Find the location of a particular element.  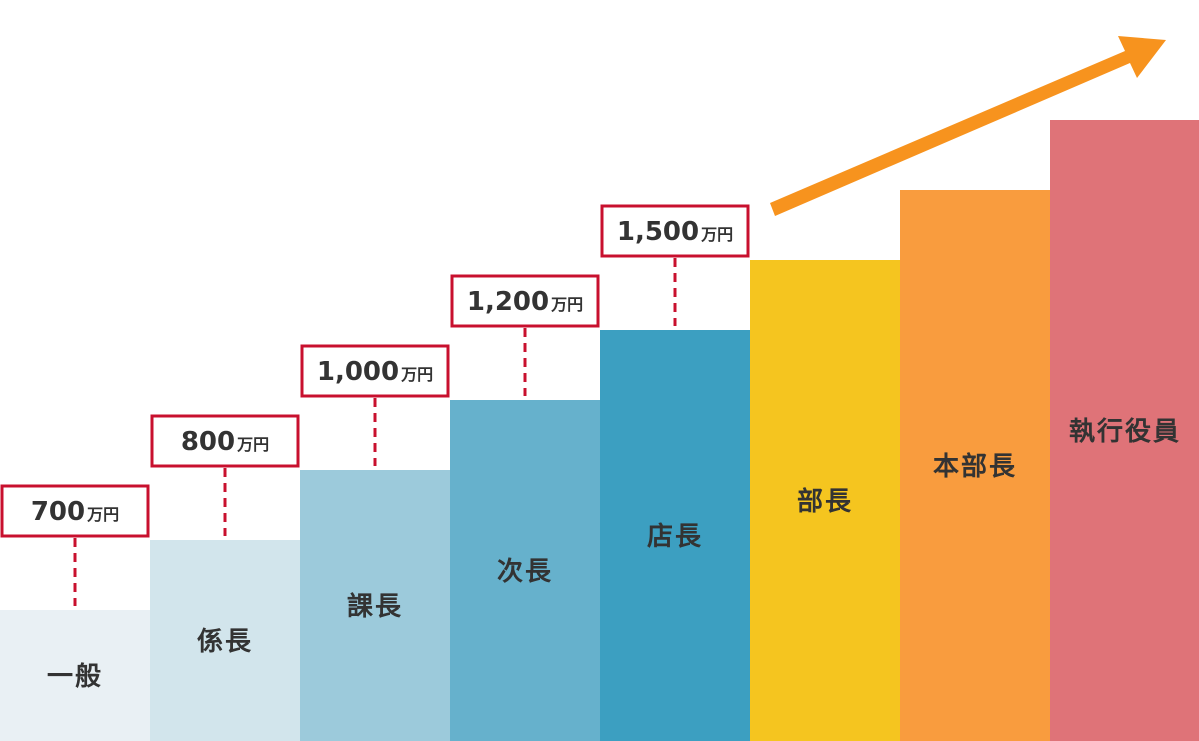

salary-label: 700 万円 is located at coordinates (75, 512).